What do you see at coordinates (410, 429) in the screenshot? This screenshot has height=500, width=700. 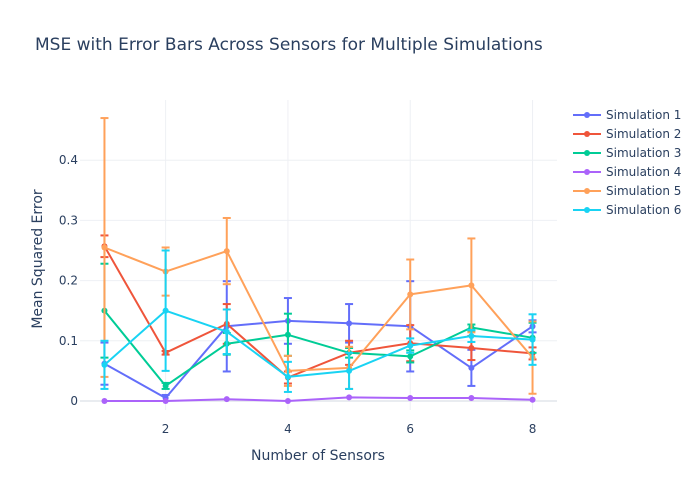 I see `x-tick-label: 6` at bounding box center [410, 429].